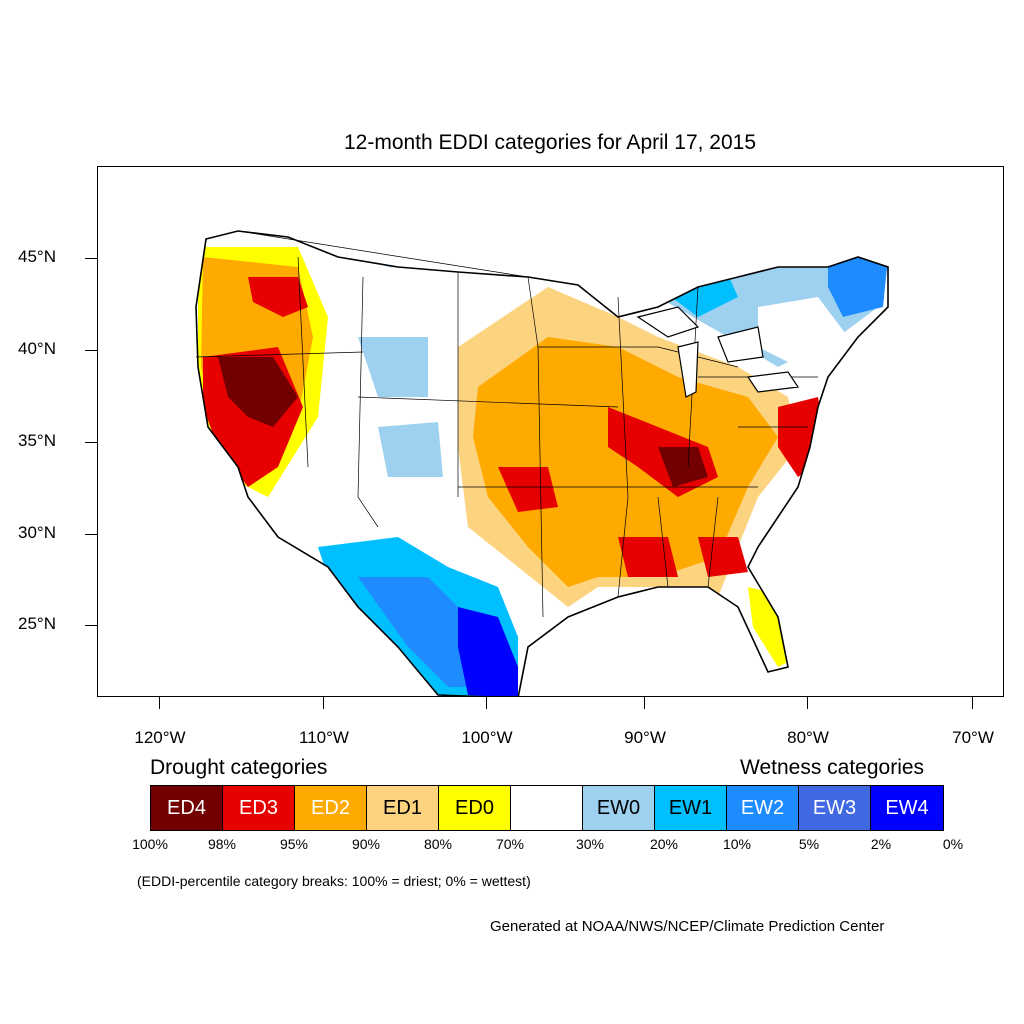  I want to click on legend-cell-ed0: ED0, so click(475, 808).